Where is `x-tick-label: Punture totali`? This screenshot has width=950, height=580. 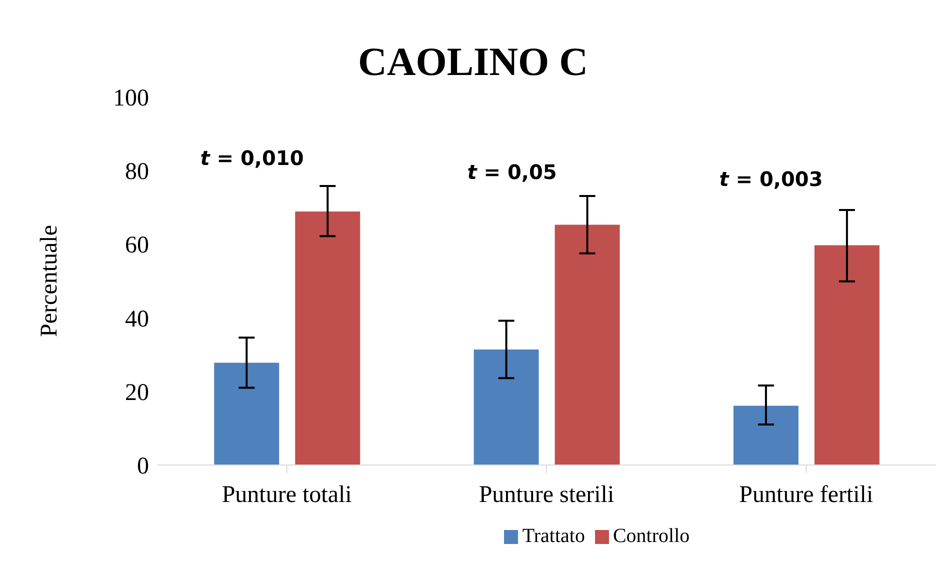
x-tick-label: Punture totali is located at coordinates (287, 495).